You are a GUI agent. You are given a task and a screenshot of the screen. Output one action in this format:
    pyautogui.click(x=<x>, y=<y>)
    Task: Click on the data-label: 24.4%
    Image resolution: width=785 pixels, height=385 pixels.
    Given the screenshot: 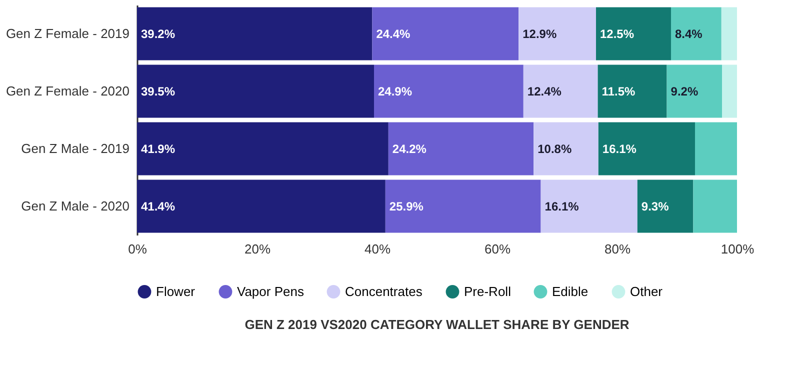 What is the action you would take?
    pyautogui.click(x=393, y=33)
    